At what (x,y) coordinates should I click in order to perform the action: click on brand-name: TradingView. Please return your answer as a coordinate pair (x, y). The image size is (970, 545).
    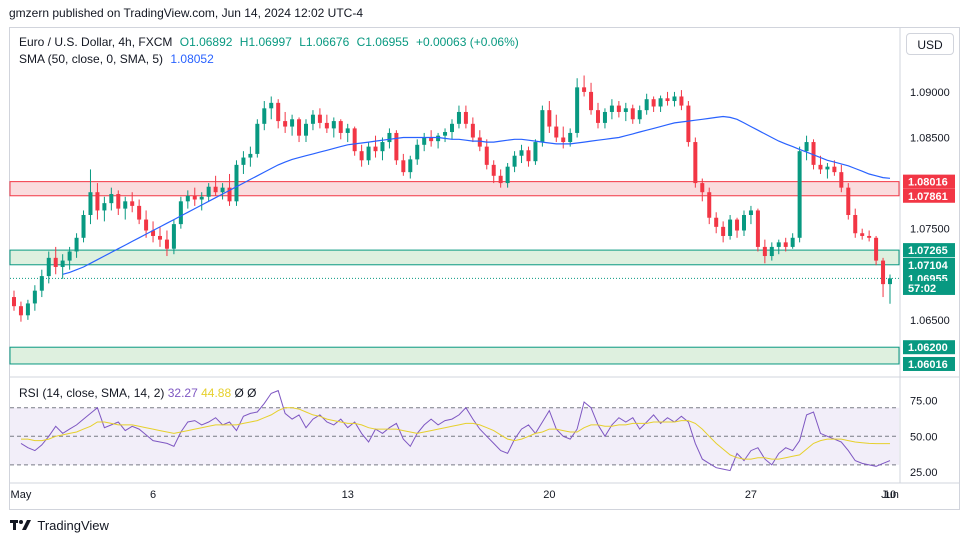
    Looking at the image, I should click on (73, 525).